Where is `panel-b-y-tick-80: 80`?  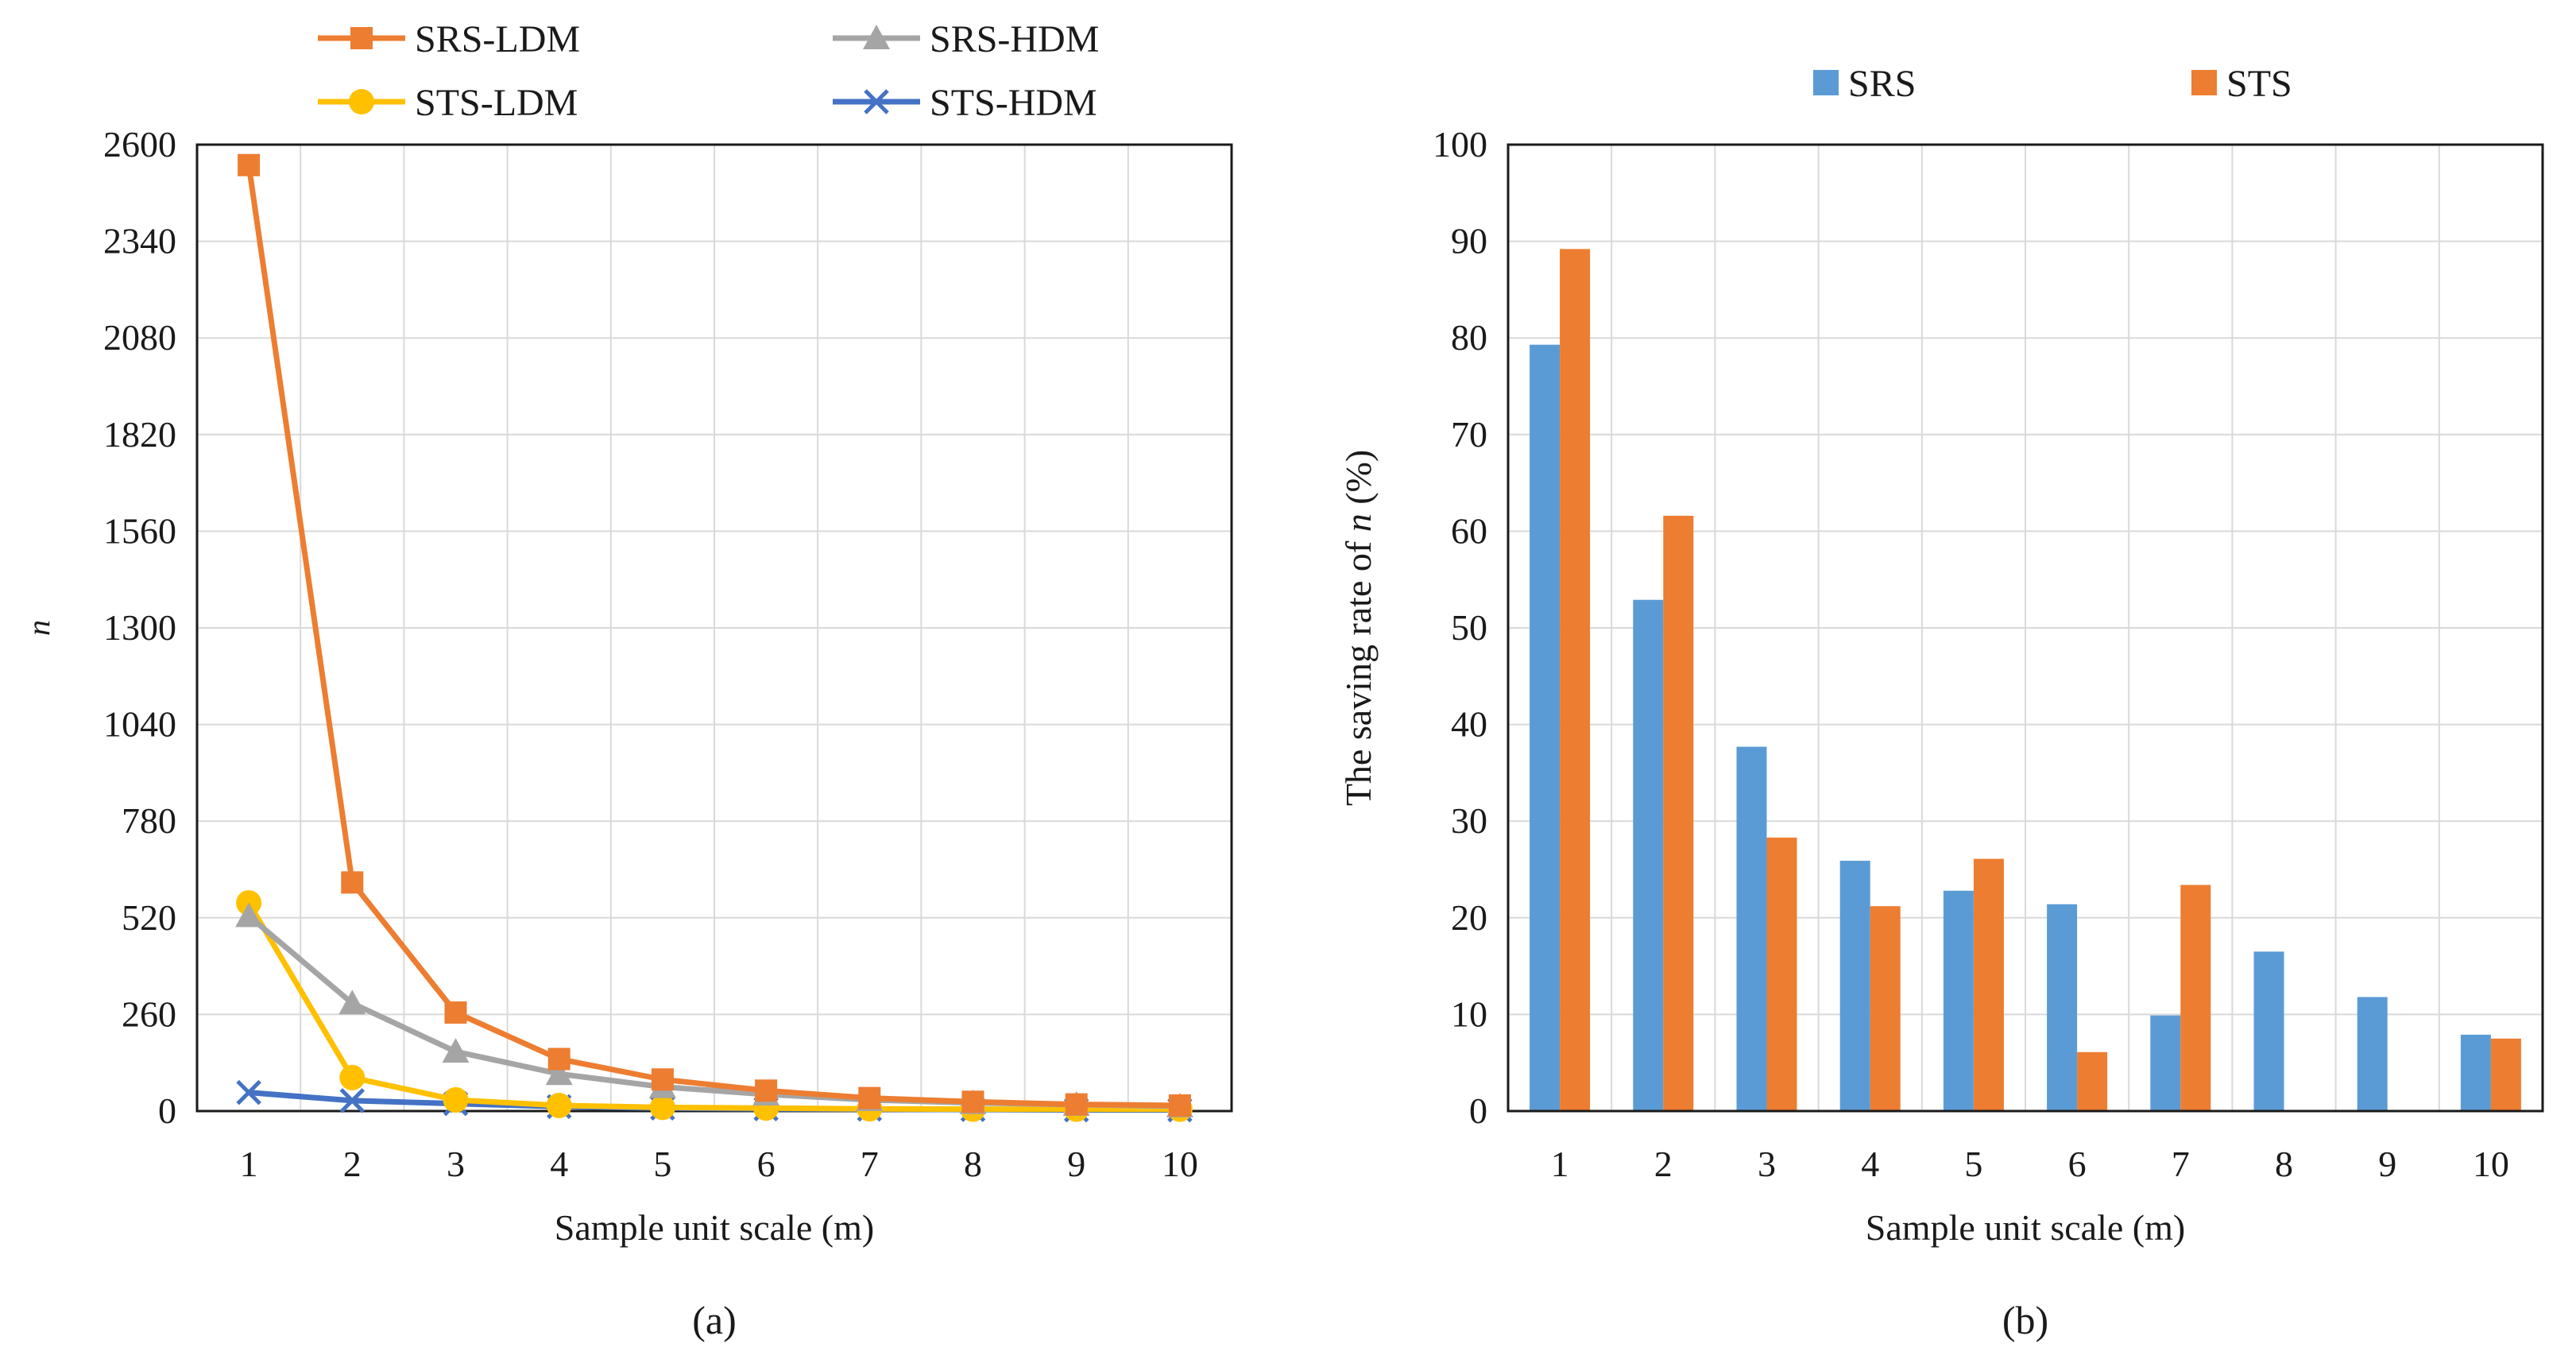
panel-b-y-tick-80: 80 is located at coordinates (1469, 337).